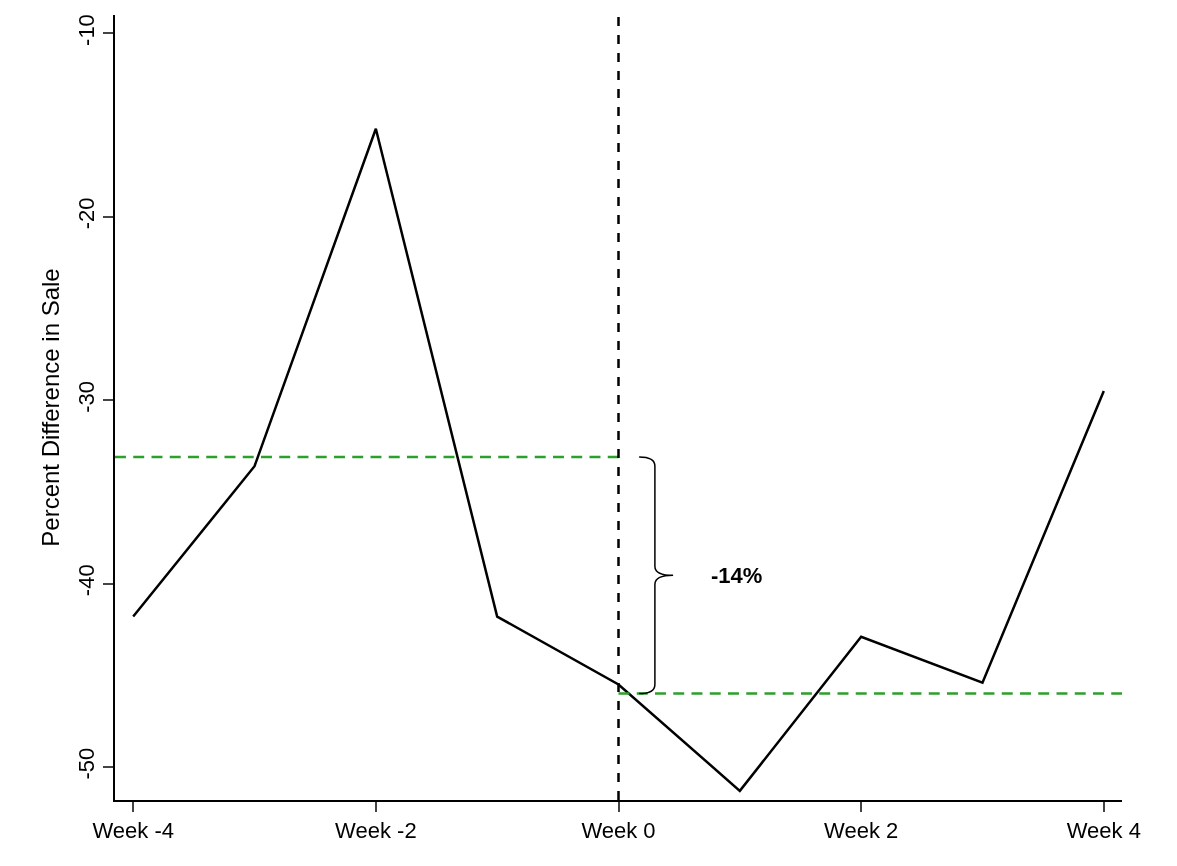 The height and width of the screenshot is (866, 1177). I want to click on x-tick-label: Week 0, so click(618, 831).